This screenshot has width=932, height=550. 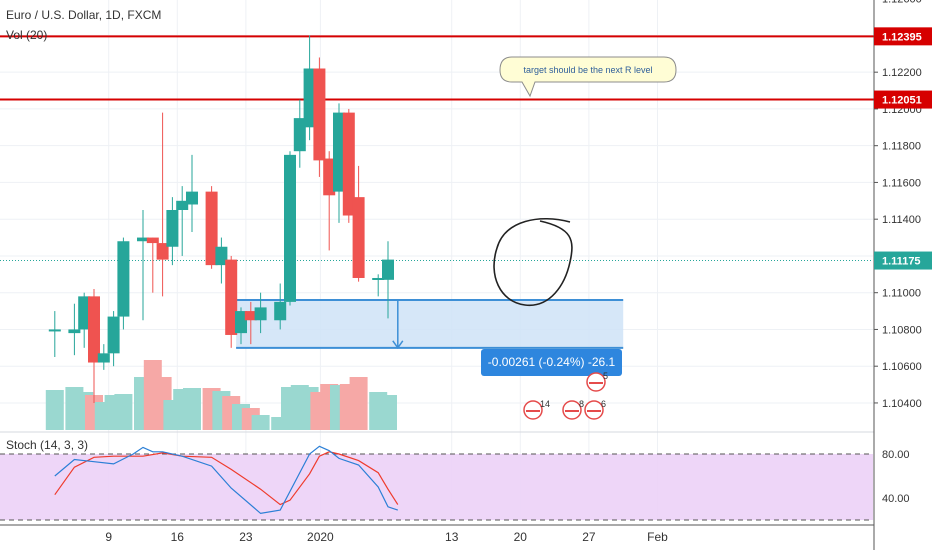 I want to click on price-label-text: 1.12395, so click(x=902, y=37).